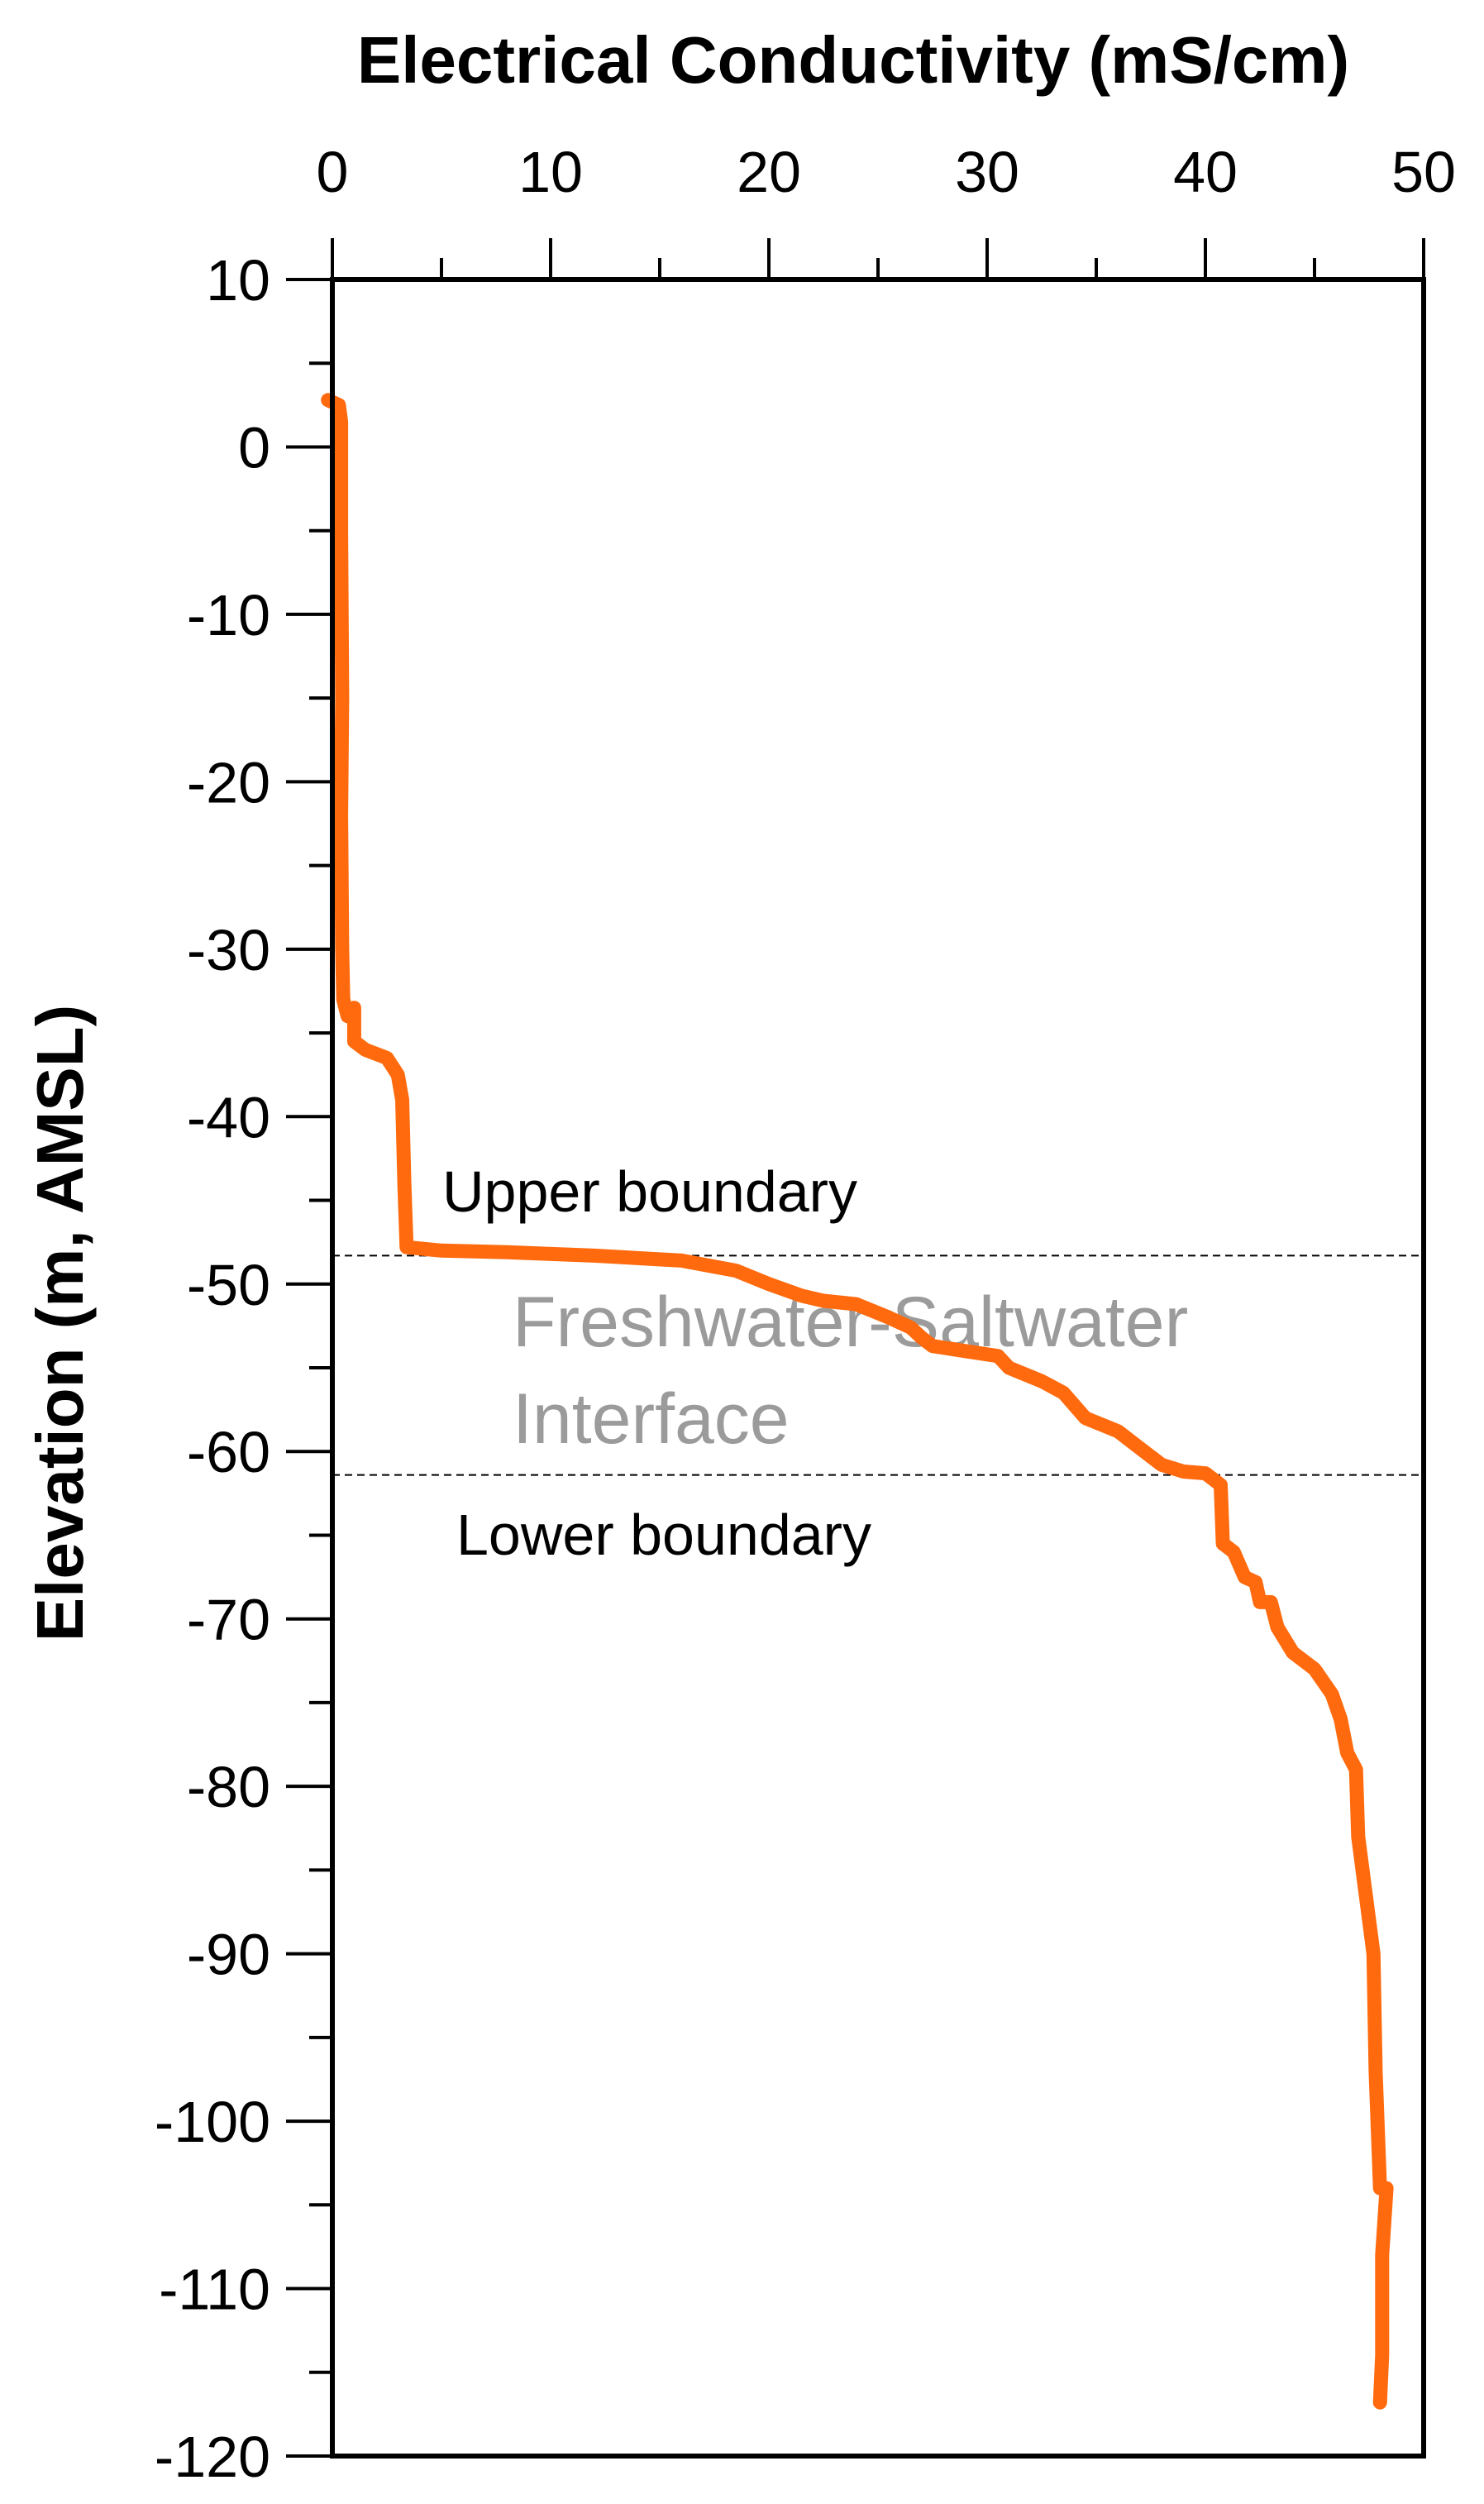  What do you see at coordinates (851, 1323) in the screenshot?
I see `interface-label-line1: Freshwater-Saltwater` at bounding box center [851, 1323].